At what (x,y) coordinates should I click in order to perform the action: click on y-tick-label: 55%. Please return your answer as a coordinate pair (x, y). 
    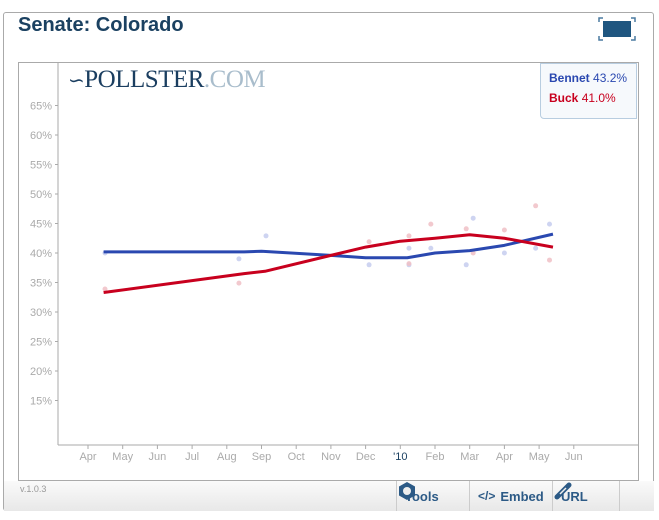
    Looking at the image, I should click on (41, 166).